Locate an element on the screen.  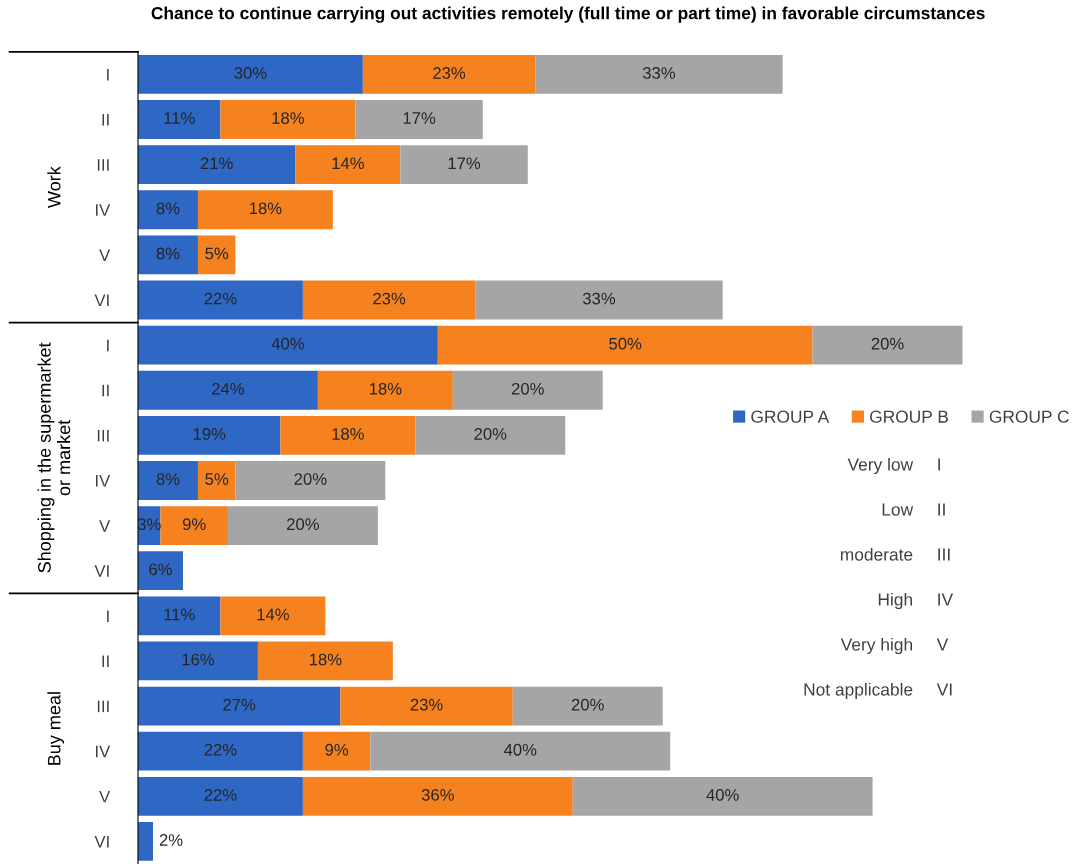
annotation: II is located at coordinates (941, 509).